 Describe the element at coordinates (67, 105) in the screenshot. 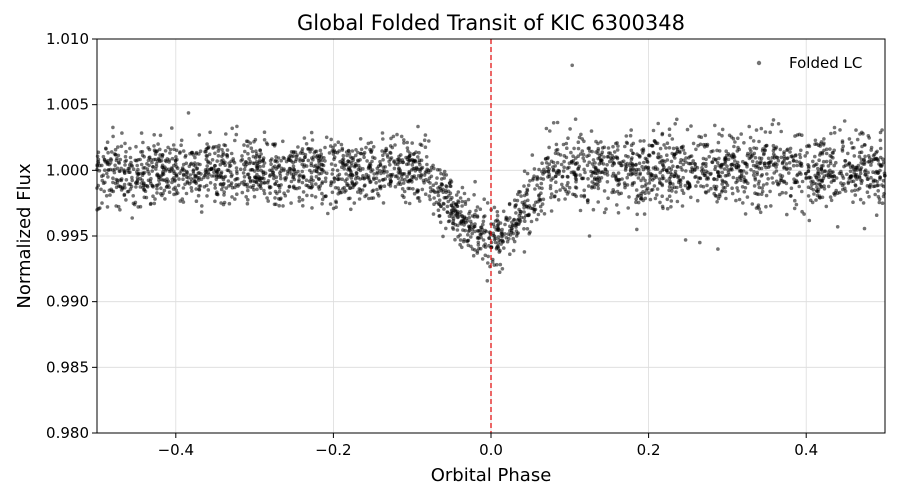

I see `y-tick-label: 1.005` at that location.